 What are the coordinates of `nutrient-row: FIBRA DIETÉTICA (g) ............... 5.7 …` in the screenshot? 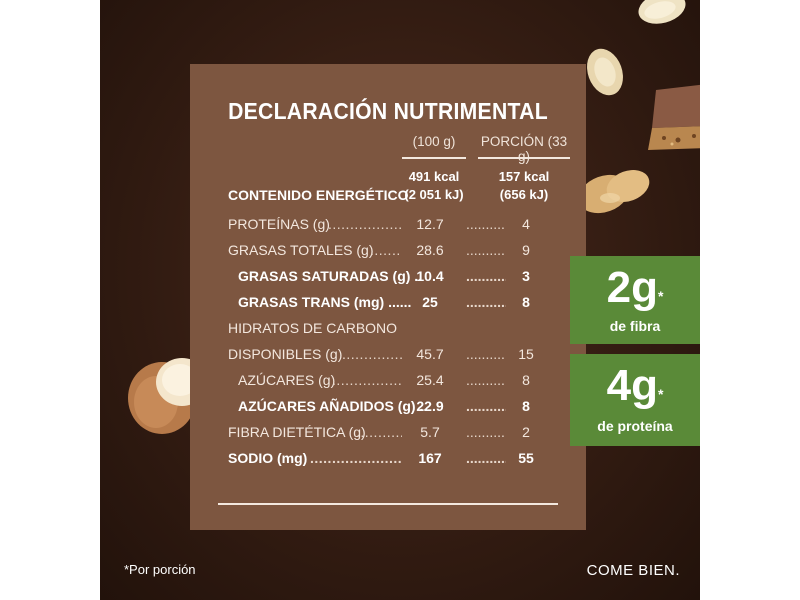 It's located at (393, 432).